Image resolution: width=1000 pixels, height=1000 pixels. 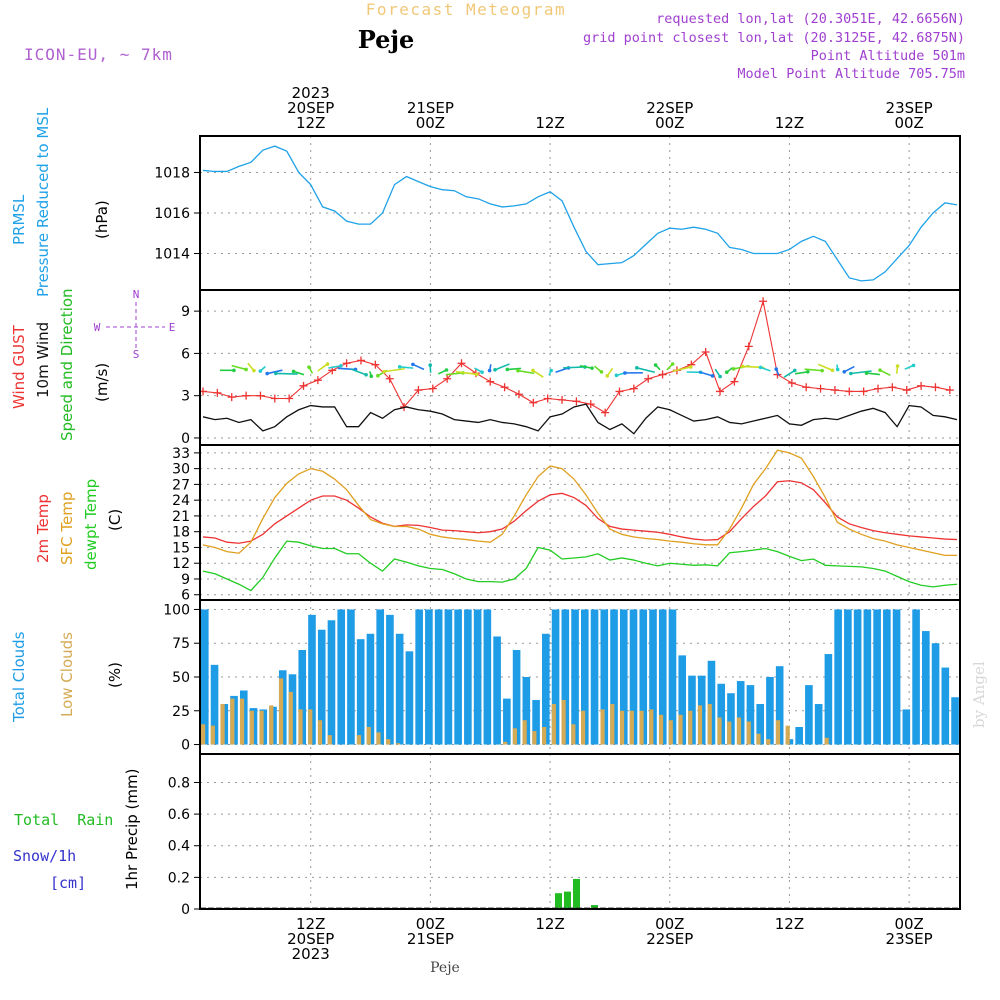 I want to click on temperature-ytick-label: 18, so click(x=181, y=533).